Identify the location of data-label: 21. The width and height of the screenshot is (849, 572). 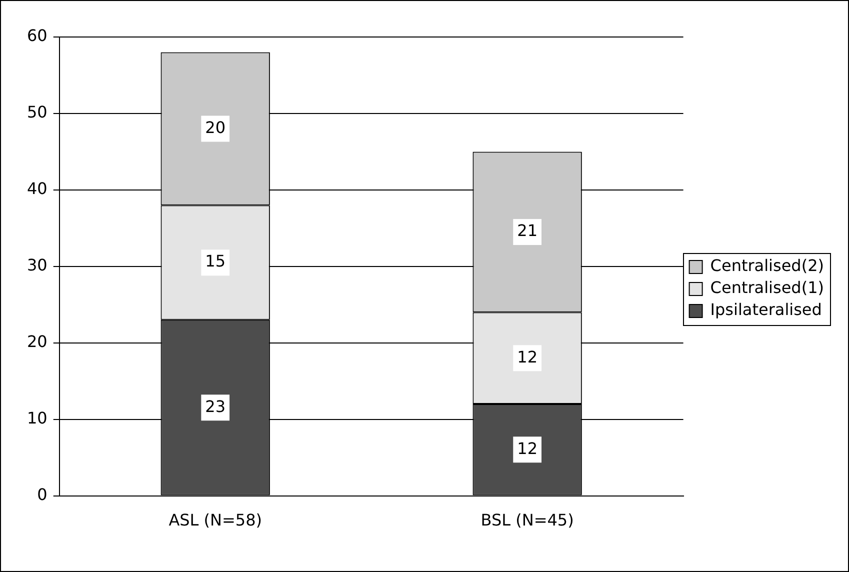
(527, 230).